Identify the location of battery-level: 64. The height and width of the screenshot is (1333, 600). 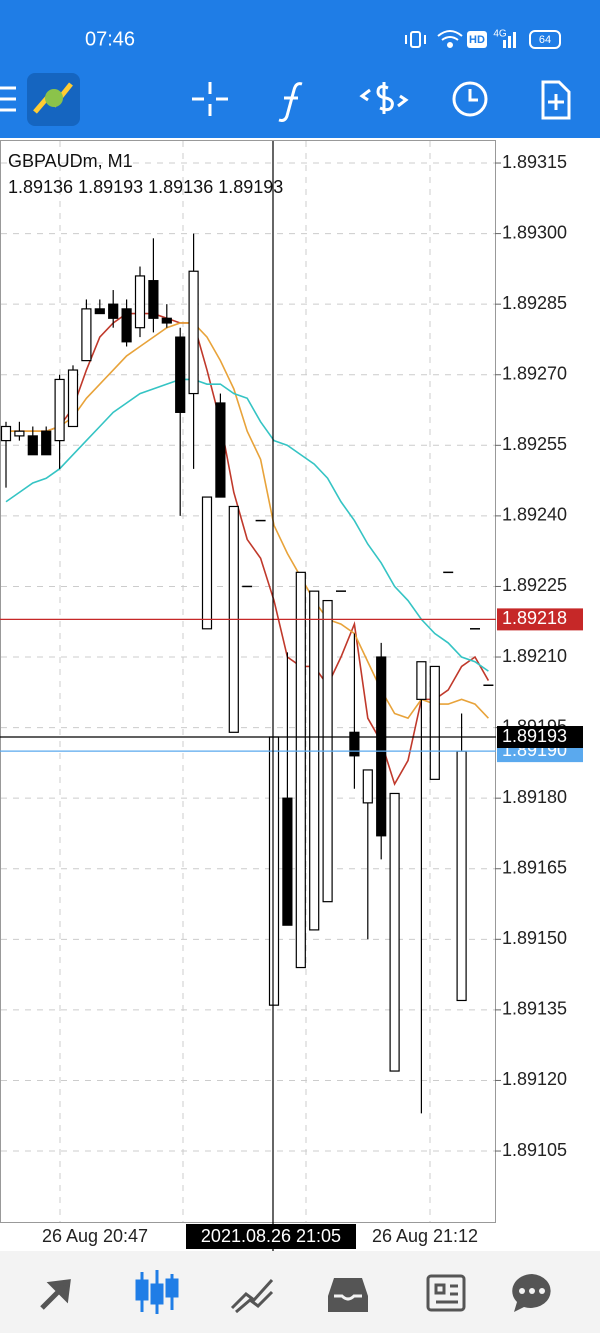
(545, 40).